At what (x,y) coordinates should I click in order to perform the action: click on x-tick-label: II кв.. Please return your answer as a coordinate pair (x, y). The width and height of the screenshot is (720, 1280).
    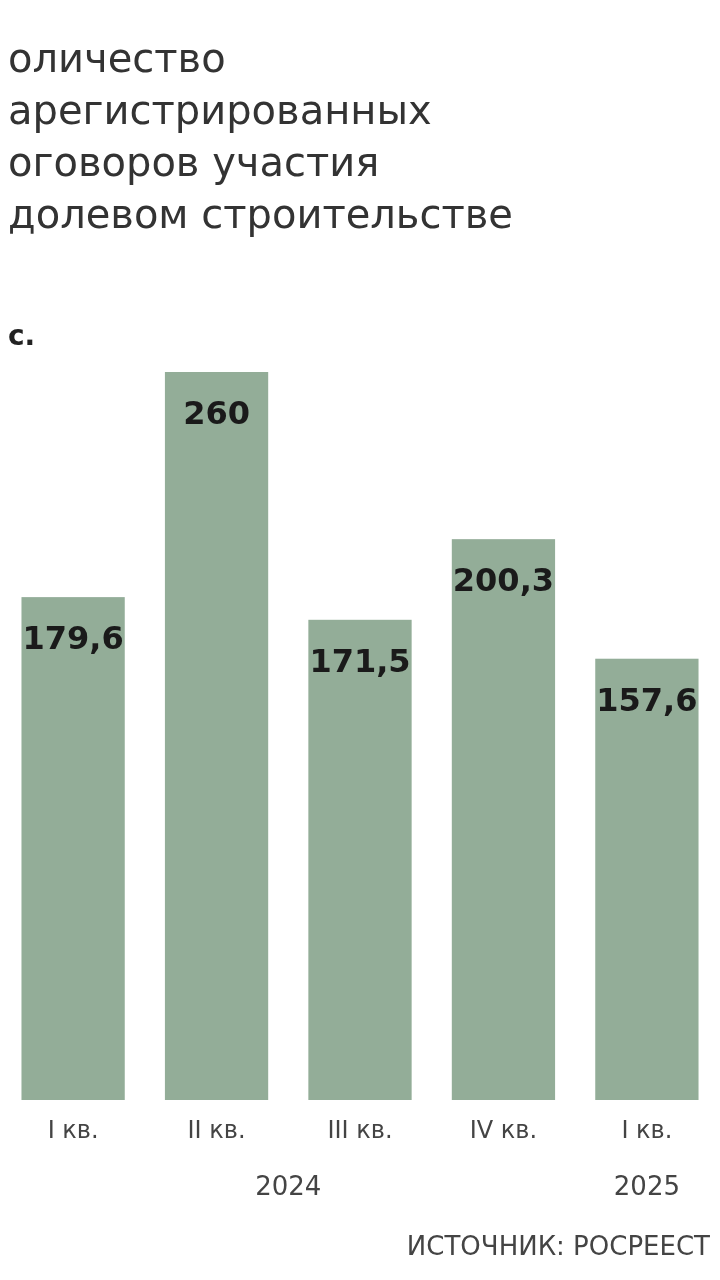
    Looking at the image, I should click on (216, 1130).